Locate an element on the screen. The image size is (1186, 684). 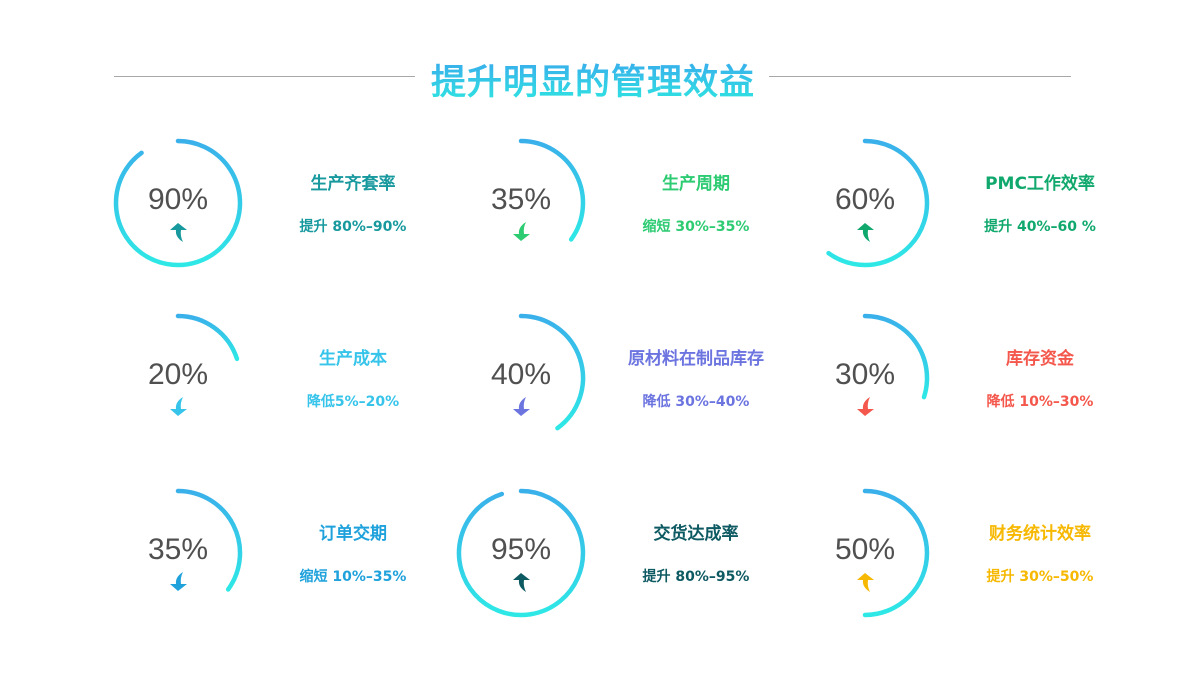
metric-description: 提升 80%–90% is located at coordinates (353, 227).